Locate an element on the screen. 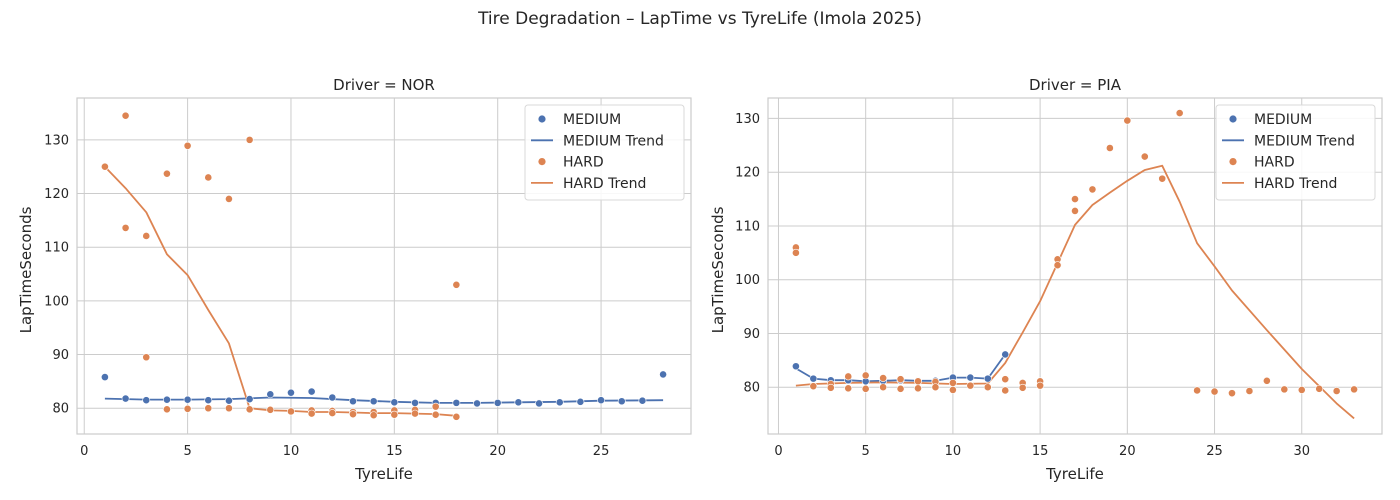 The image size is (1400, 500). y-tick-label: 90 is located at coordinates (60, 355).